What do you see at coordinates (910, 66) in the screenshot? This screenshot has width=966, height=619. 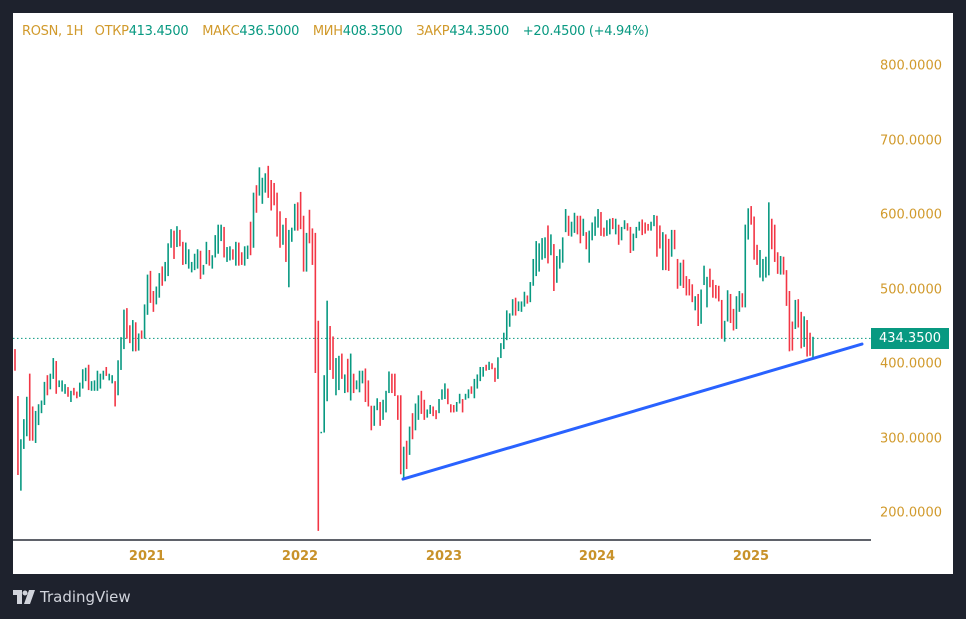 I see `price-tick-label: 800.0000` at bounding box center [910, 66].